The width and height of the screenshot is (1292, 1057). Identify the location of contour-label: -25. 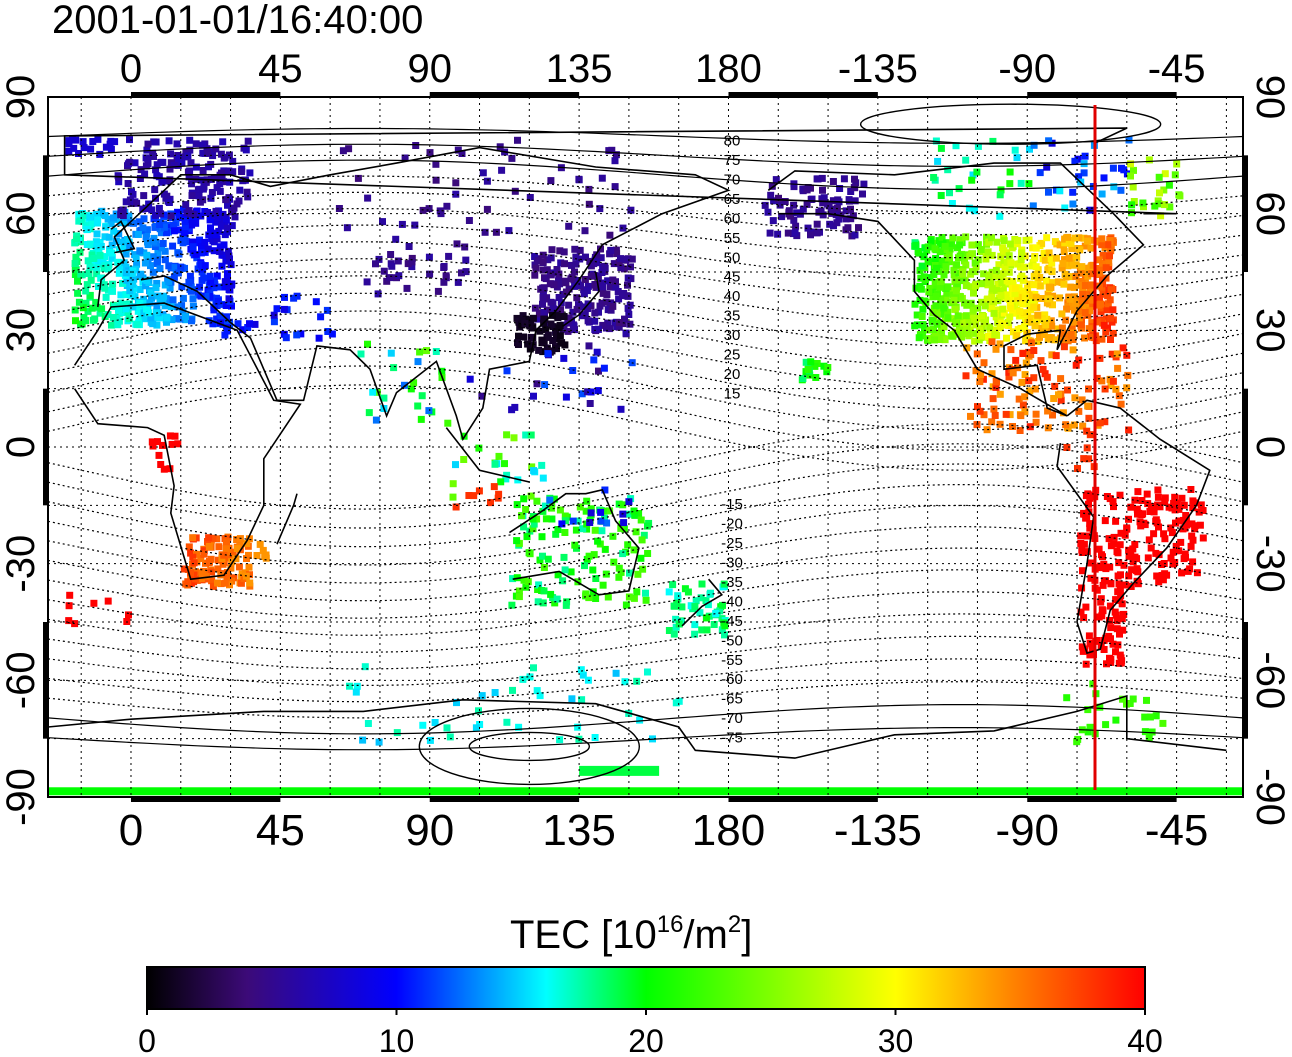
(732, 543).